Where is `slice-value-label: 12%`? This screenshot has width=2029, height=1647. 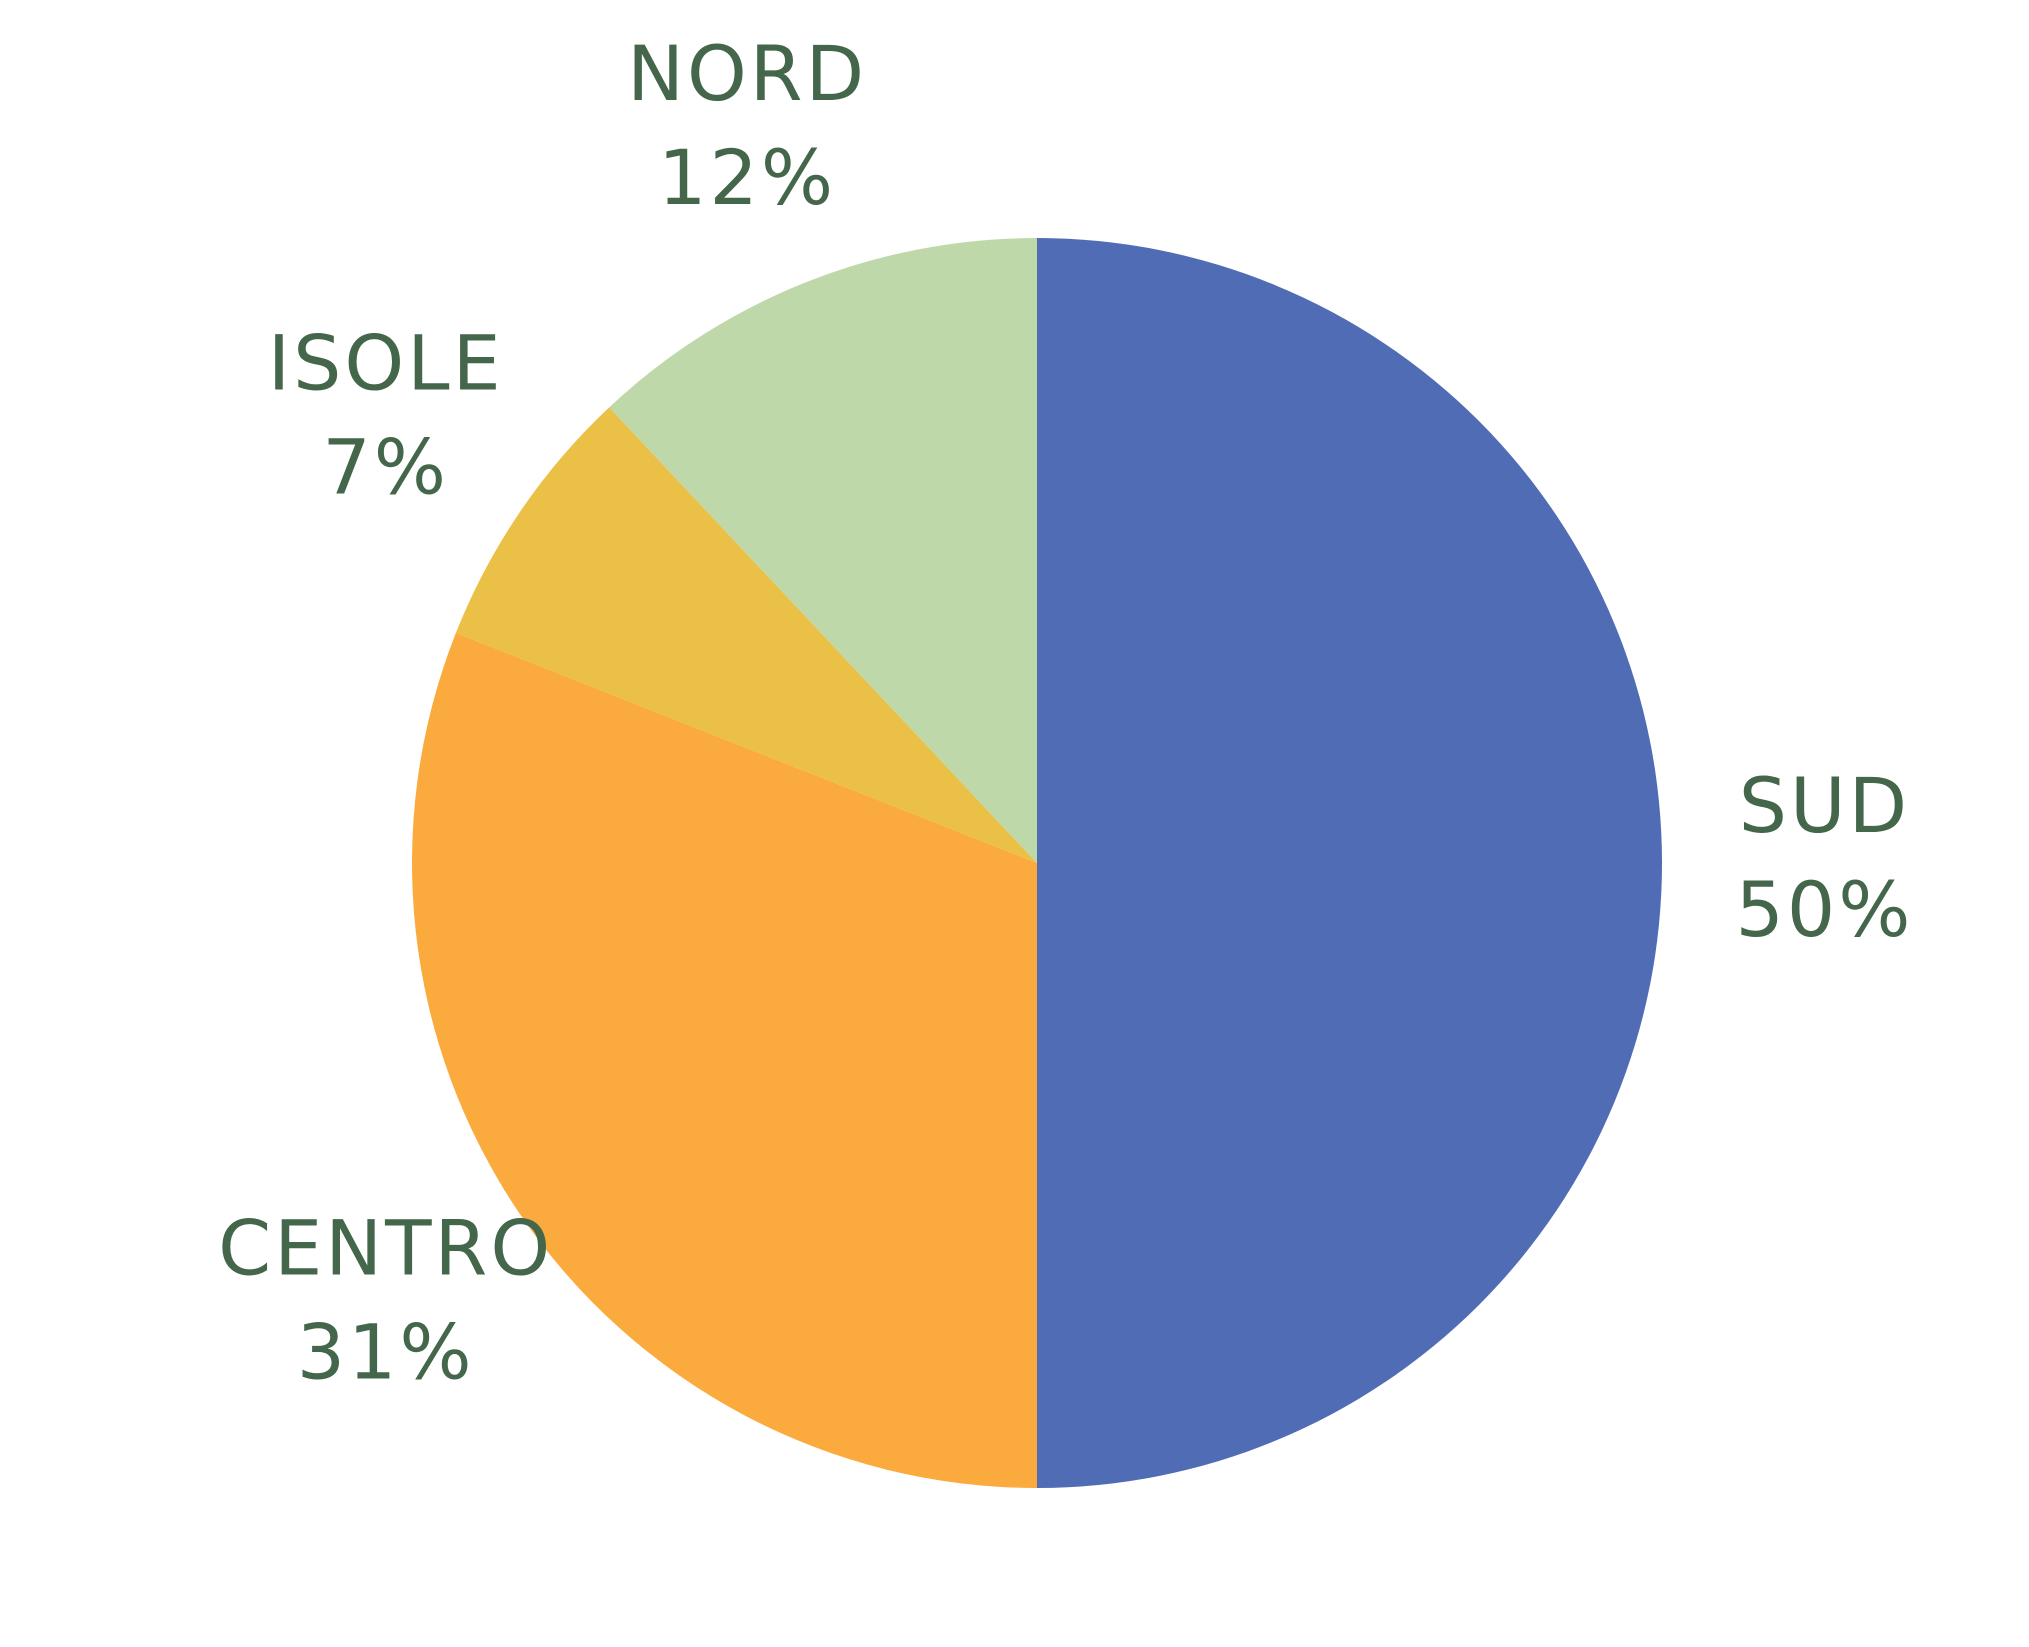
slice-value-label: 12% is located at coordinates (747, 177).